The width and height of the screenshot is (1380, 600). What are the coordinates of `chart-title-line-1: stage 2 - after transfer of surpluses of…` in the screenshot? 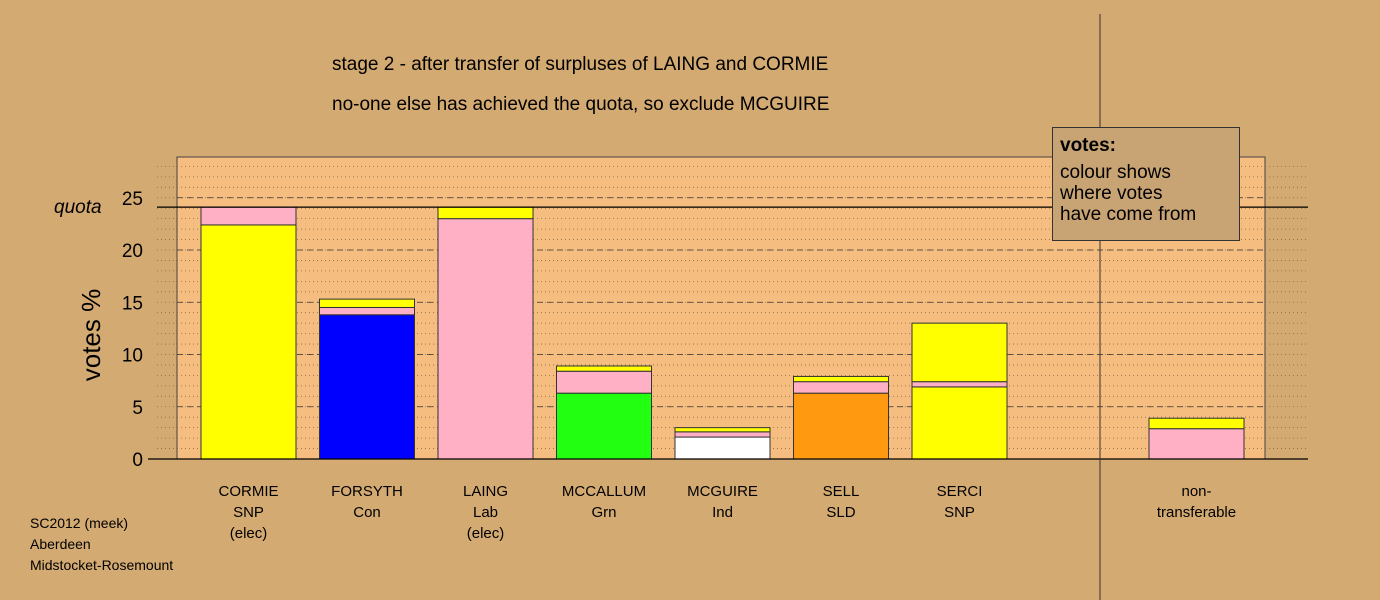 It's located at (580, 64).